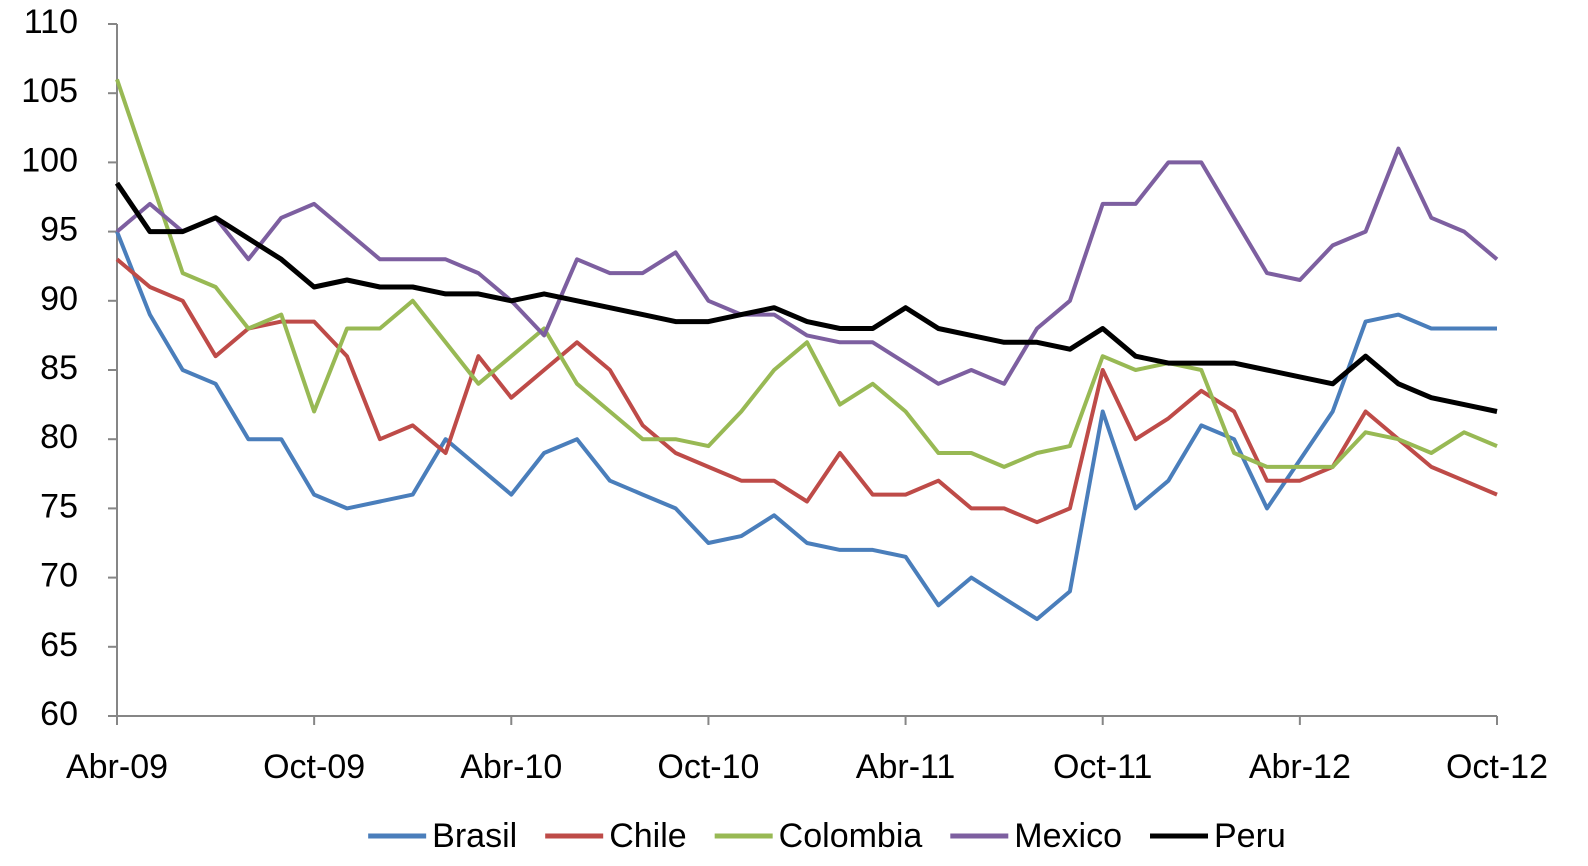 This screenshot has width=1588, height=866. Describe the element at coordinates (1300, 767) in the screenshot. I see `x-tick-label: Abr-12` at that location.